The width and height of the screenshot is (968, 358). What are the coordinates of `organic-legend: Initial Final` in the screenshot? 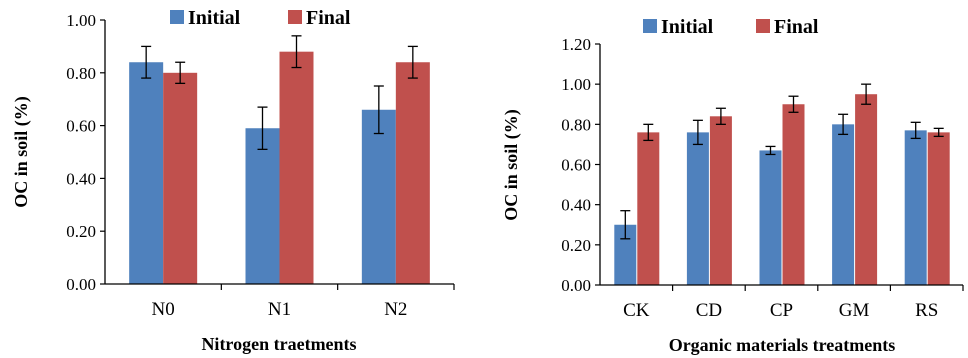 It's located at (731, 27).